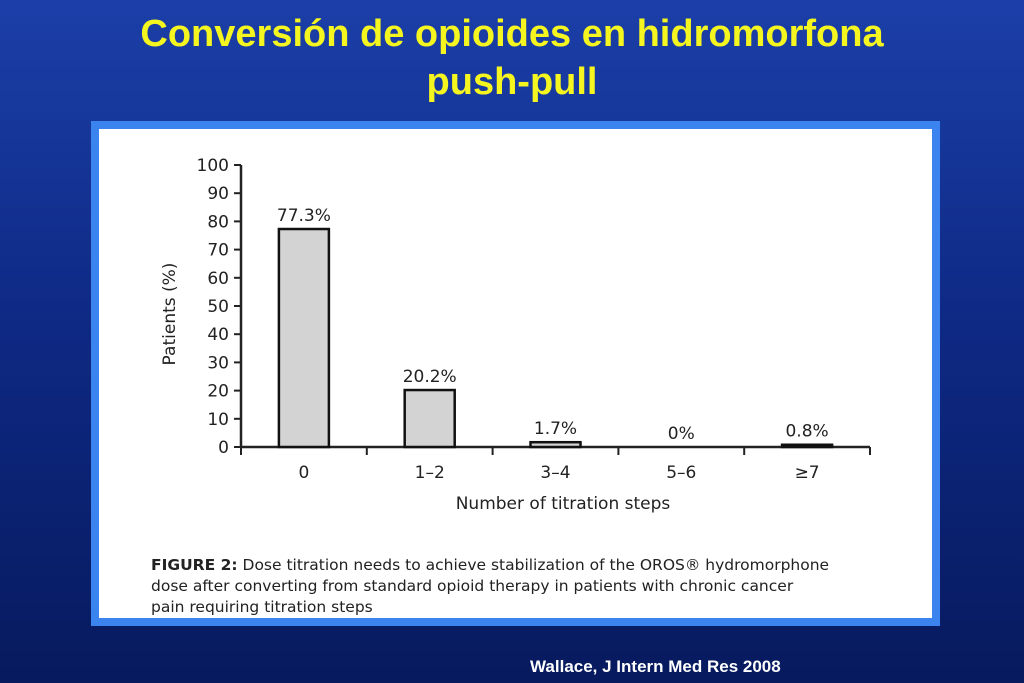  I want to click on x-tick-label: 1–2, so click(430, 473).